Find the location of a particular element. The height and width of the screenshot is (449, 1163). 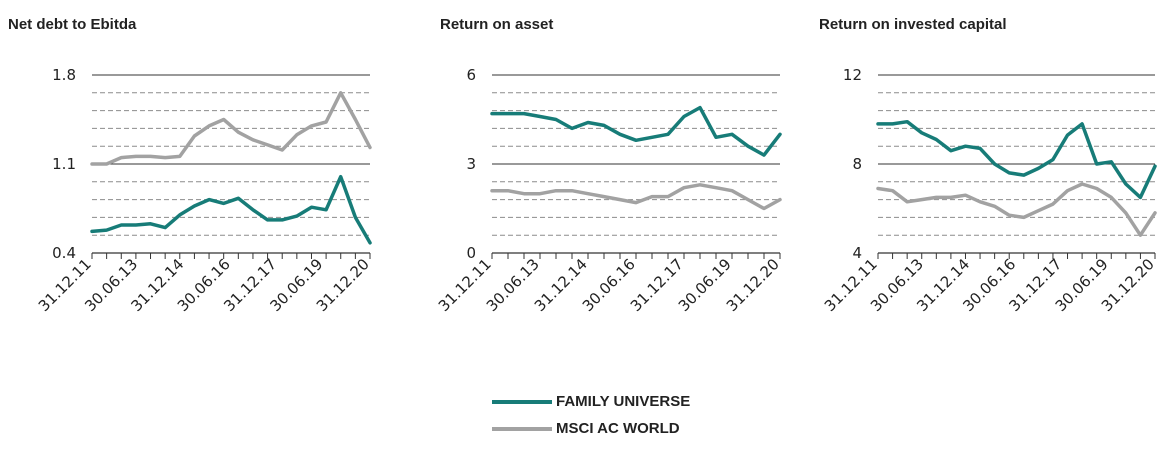

y-tick-label: 1.8 is located at coordinates (64, 75).